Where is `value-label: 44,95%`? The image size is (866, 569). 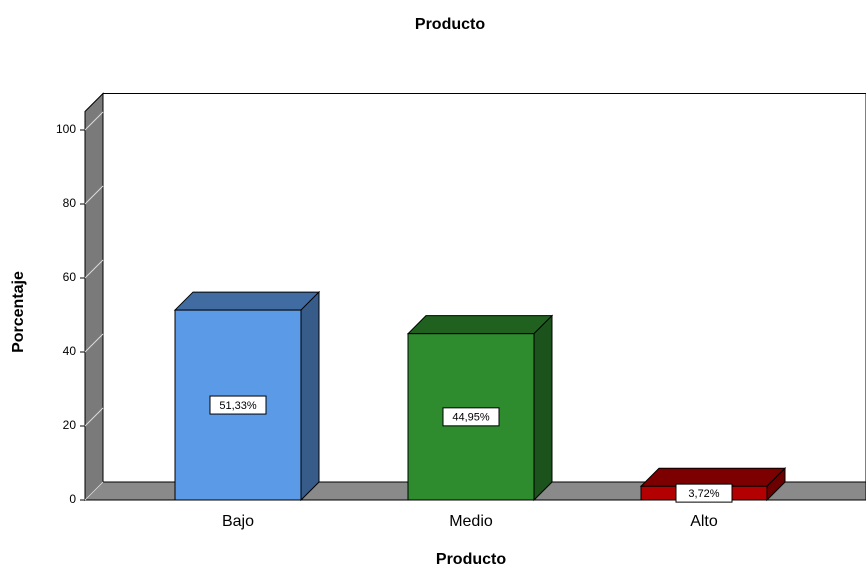
value-label: 44,95% is located at coordinates (471, 418).